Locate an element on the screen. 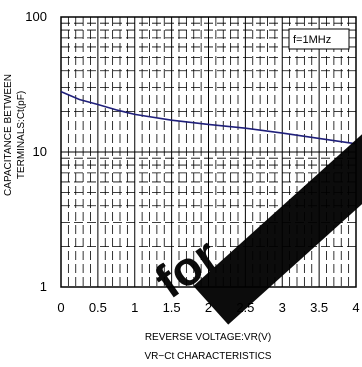  annotation-box is located at coordinates (319, 39).